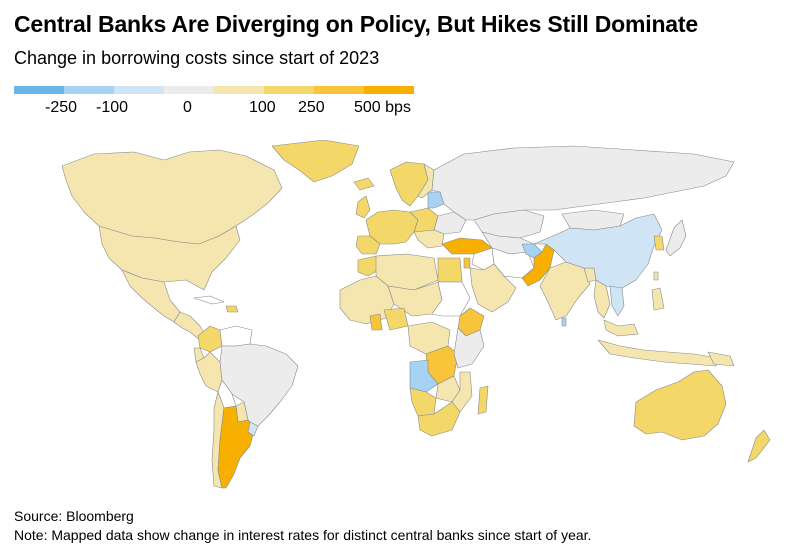 The image size is (802, 557). Describe the element at coordinates (232, 309) in the screenshot. I see `region-caribbean-islands` at that location.